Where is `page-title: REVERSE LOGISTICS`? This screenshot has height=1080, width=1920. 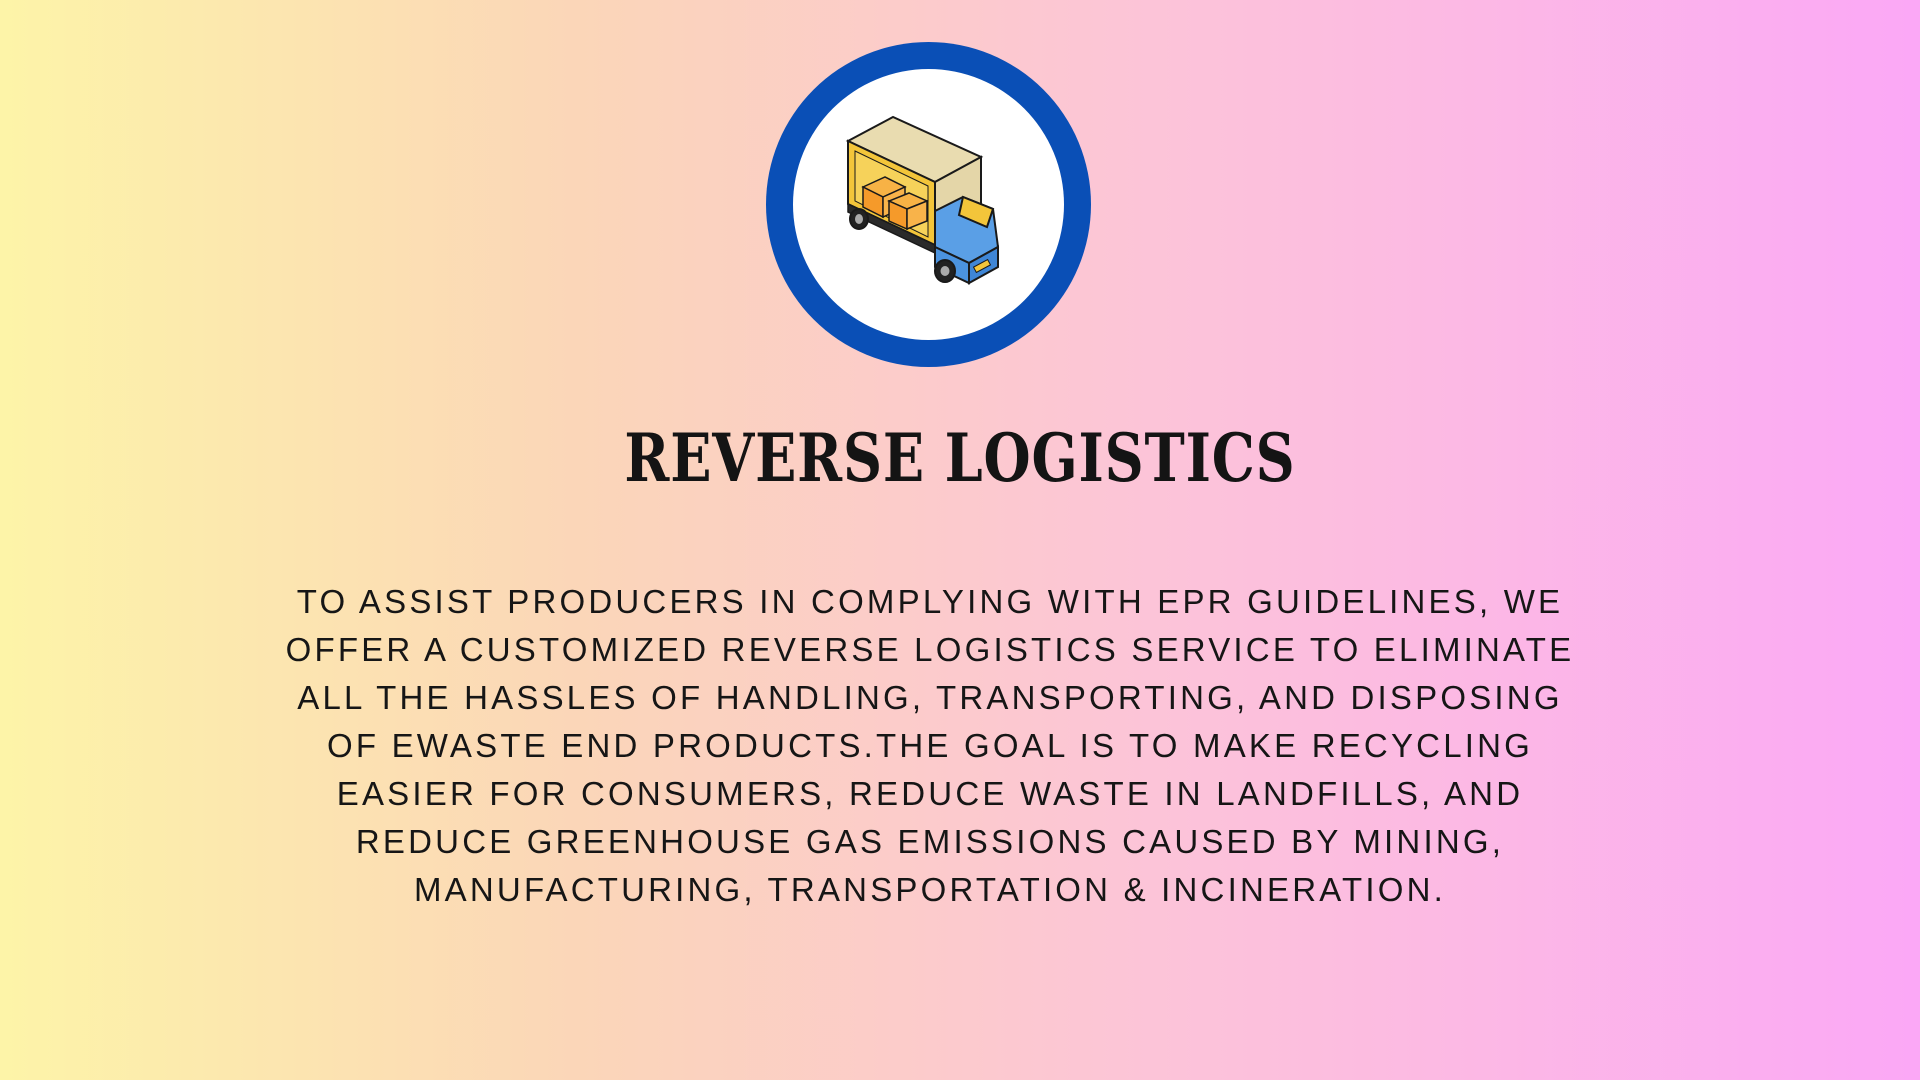
page-title: REVERSE LOGISTICS is located at coordinates (960, 458).